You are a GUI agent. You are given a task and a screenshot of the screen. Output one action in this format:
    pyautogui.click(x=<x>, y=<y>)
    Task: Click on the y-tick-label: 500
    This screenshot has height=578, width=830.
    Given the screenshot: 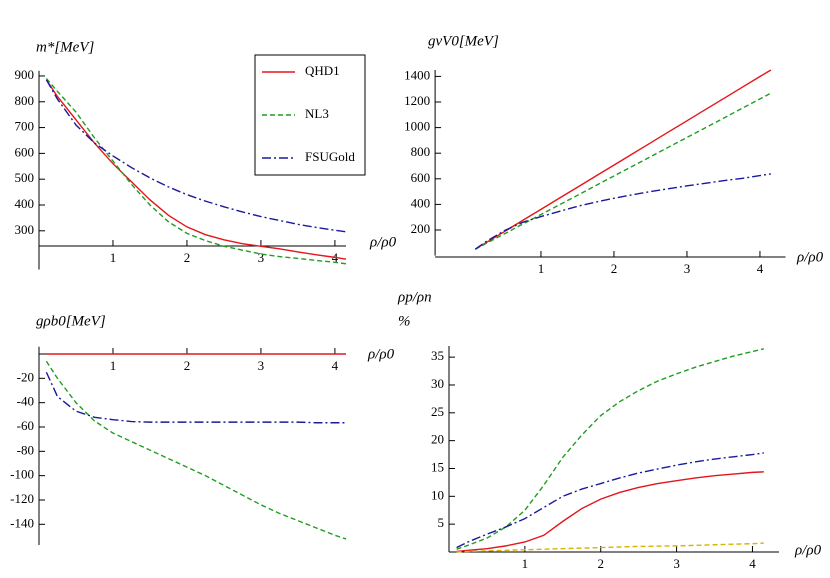 What is the action you would take?
    pyautogui.click(x=25, y=177)
    